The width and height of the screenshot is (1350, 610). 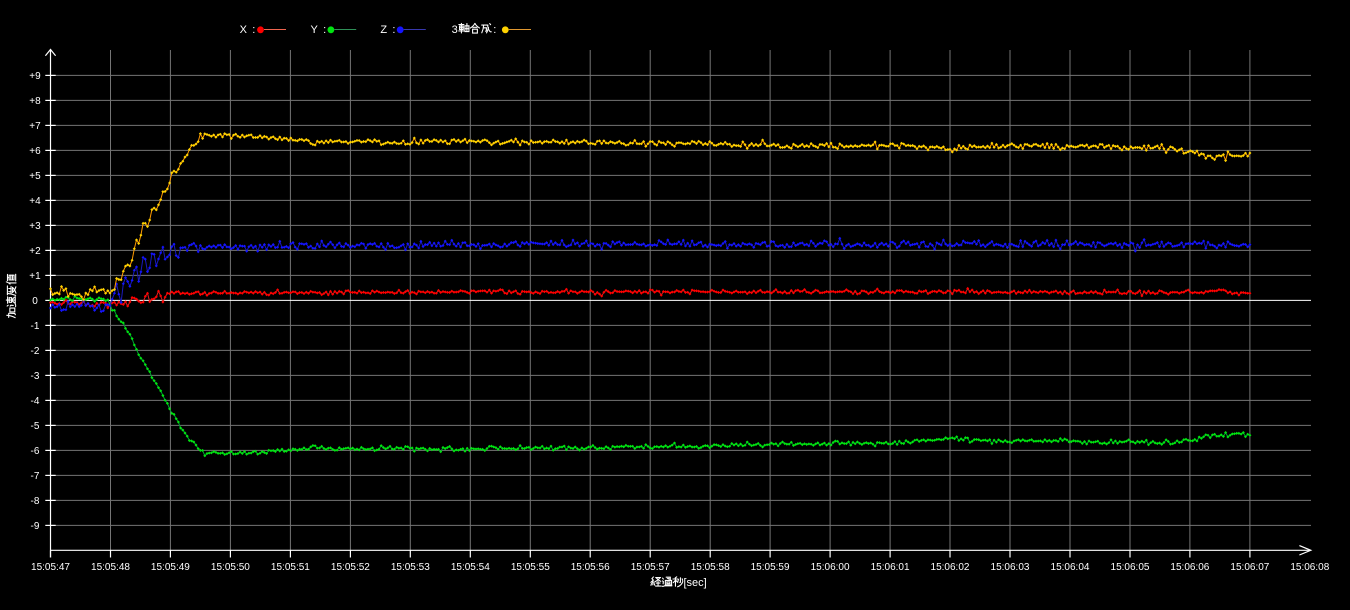 I want to click on svg-text: 15:06:05, so click(x=1130, y=567).